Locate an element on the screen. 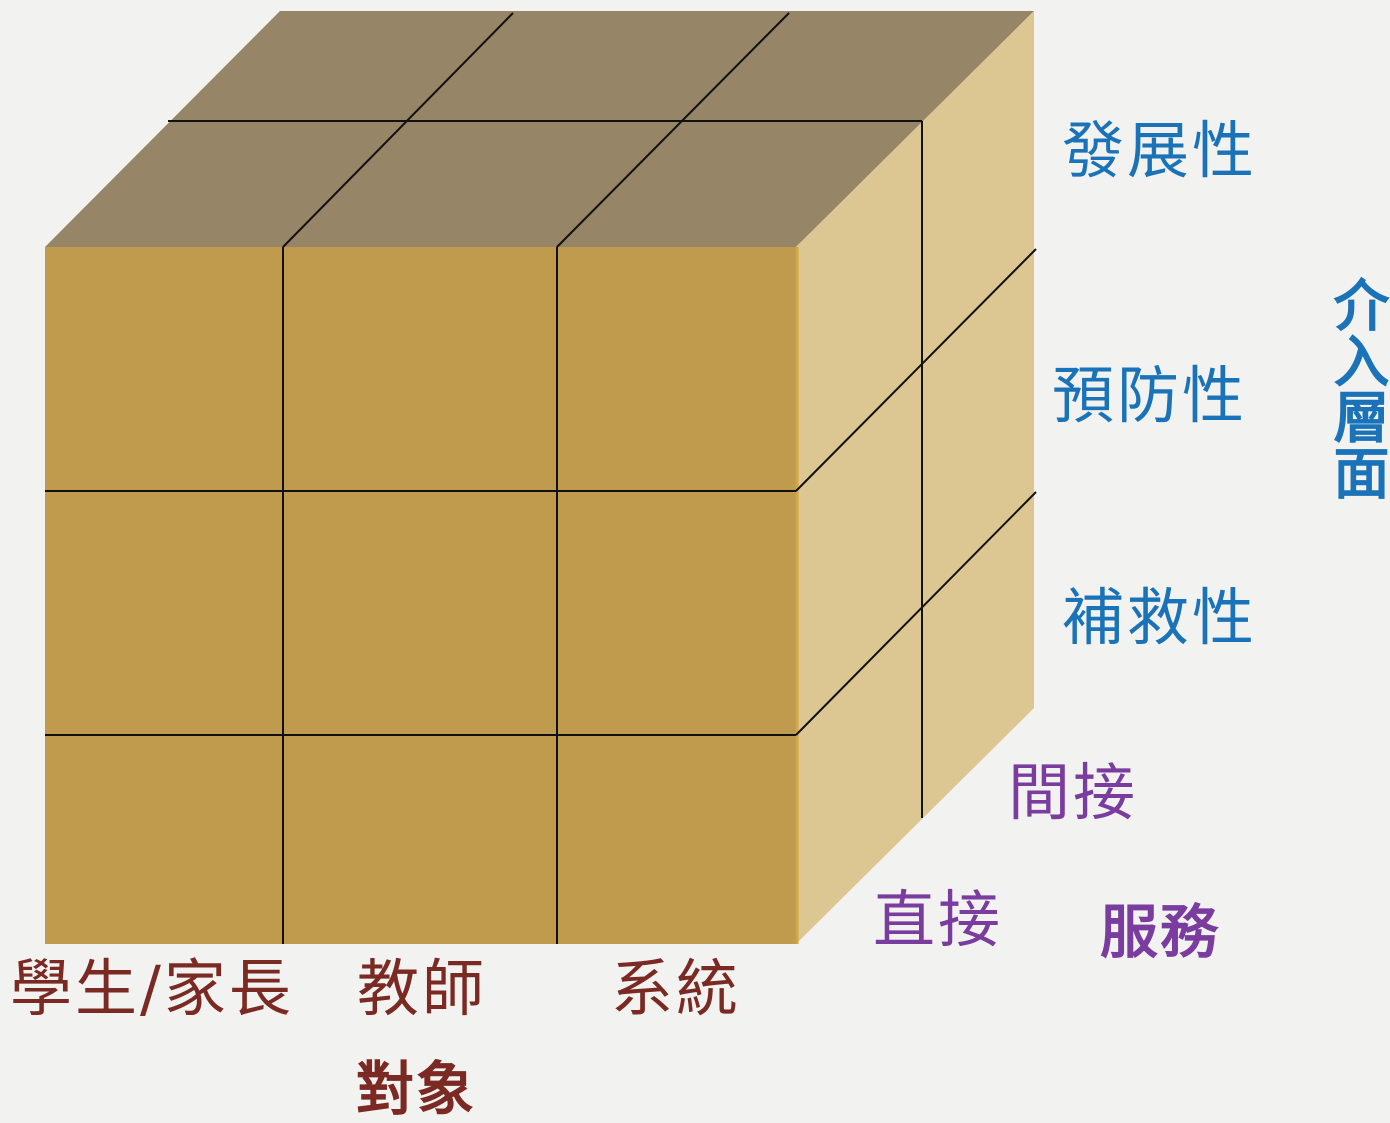 This screenshot has width=1390, height=1123. level-label-developmental: 發展性 is located at coordinates (1160, 150).